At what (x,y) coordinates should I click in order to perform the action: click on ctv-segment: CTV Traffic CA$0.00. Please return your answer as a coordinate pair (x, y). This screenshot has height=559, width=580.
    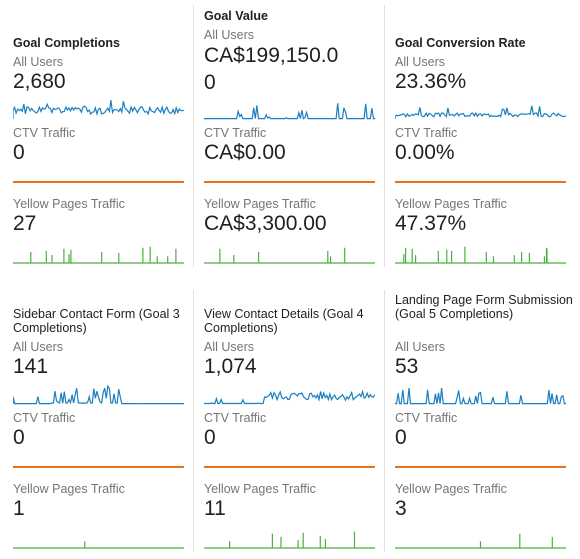
    Looking at the image, I should click on (293, 145).